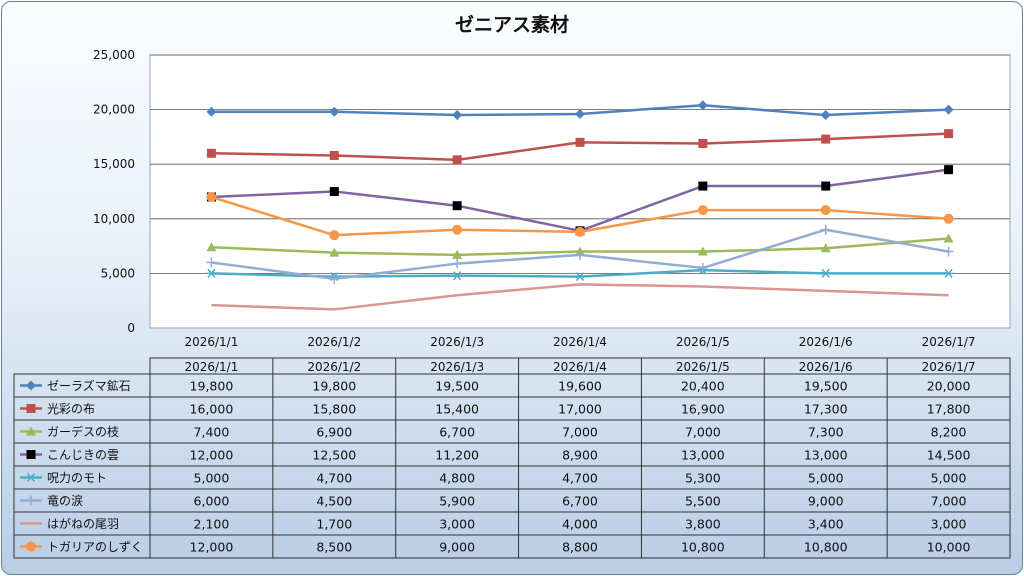 The height and width of the screenshot is (576, 1024). Describe the element at coordinates (212, 409) in the screenshot. I see `table-value-cell: 16,000` at that location.